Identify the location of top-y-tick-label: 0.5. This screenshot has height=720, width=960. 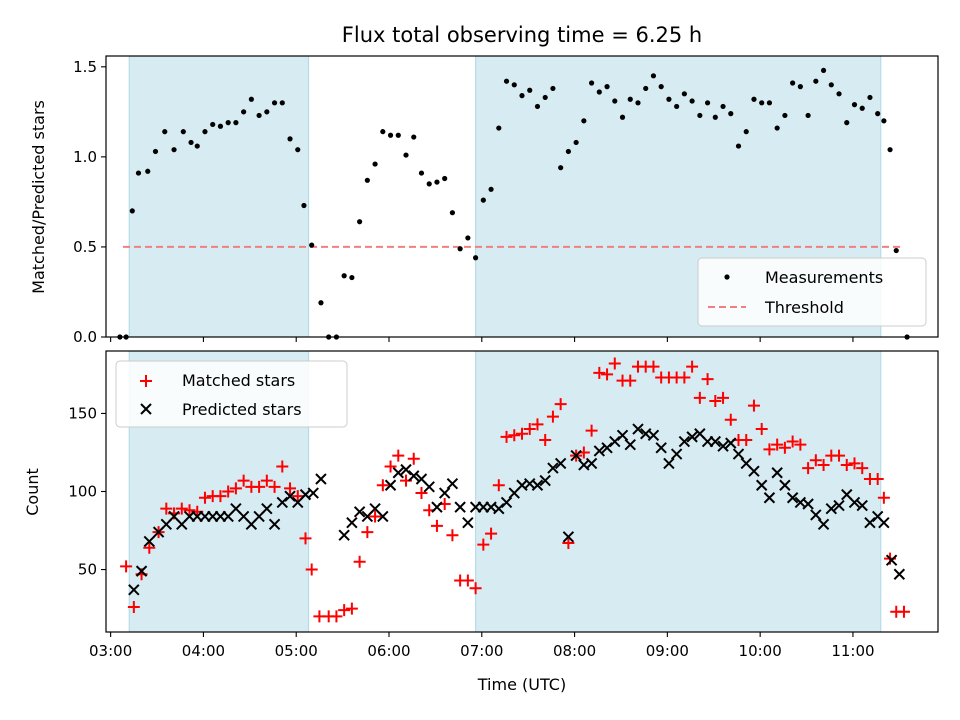
(85, 247).